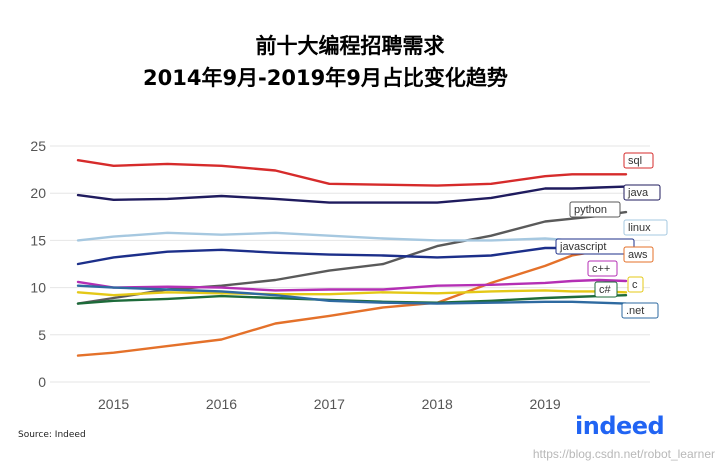 This screenshot has width=727, height=471. What do you see at coordinates (352, 173) in the screenshot?
I see `series-line-sql` at bounding box center [352, 173].